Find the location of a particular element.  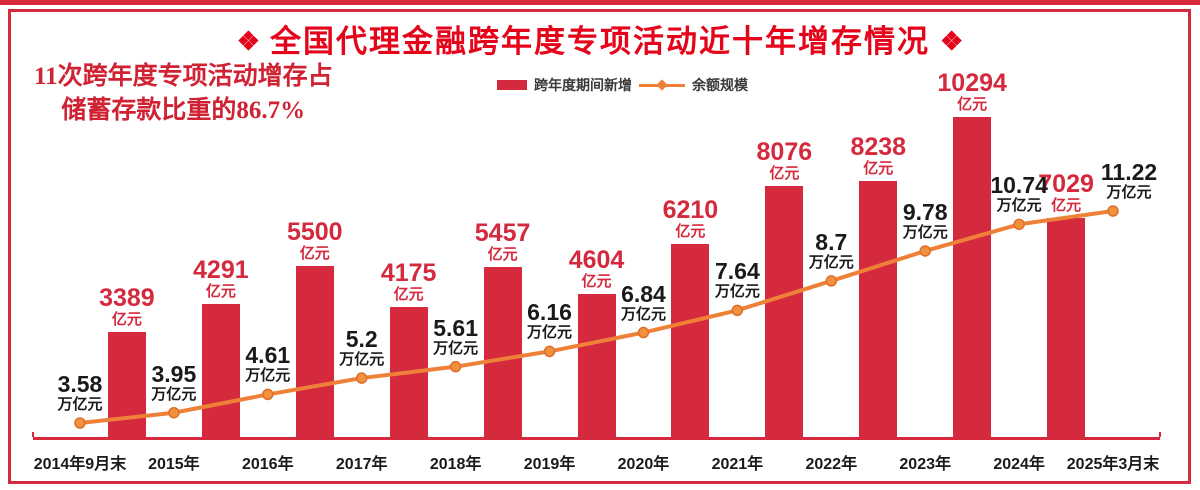

line-value: 9.78 is located at coordinates (925, 211).